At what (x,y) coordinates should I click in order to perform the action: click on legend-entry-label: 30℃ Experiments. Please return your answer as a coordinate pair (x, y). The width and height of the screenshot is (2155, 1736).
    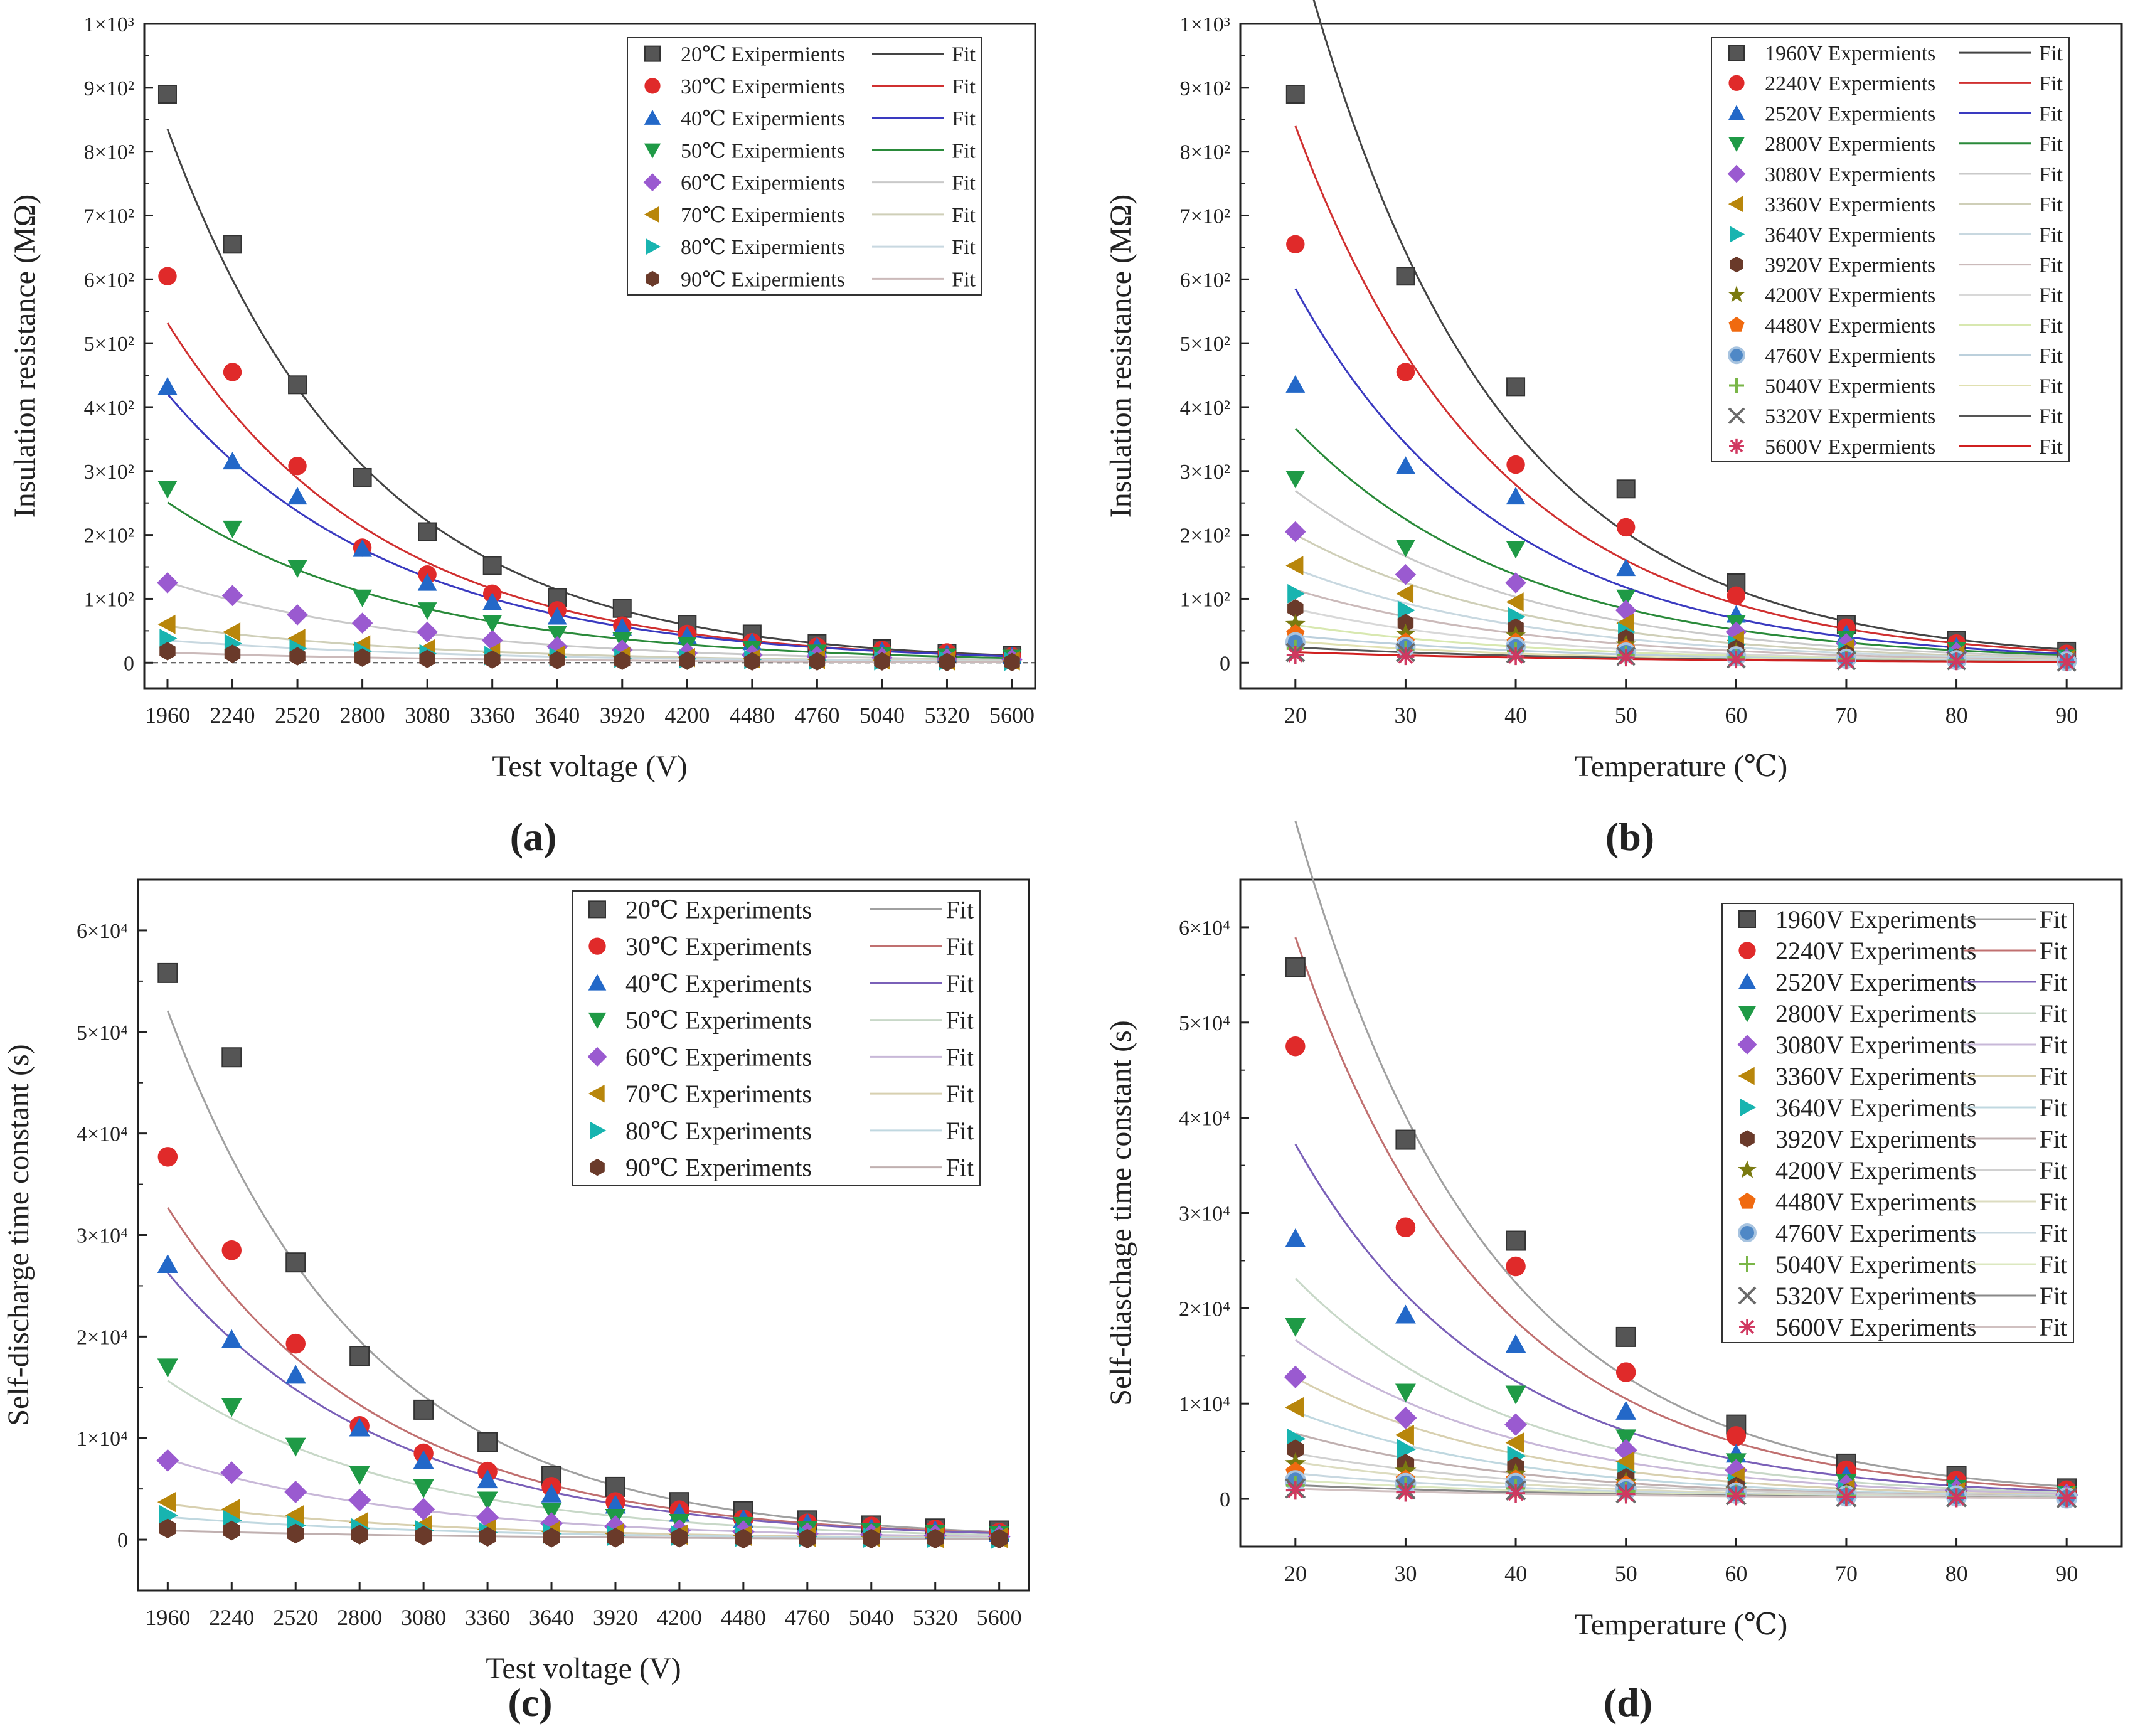
    Looking at the image, I should click on (718, 946).